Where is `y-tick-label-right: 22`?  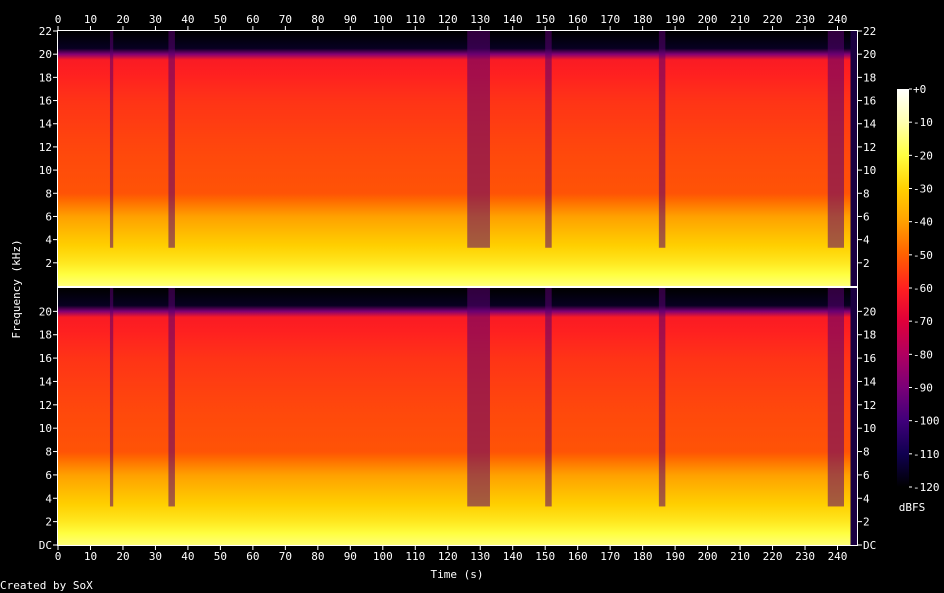 y-tick-label-right: 22 is located at coordinates (869, 31).